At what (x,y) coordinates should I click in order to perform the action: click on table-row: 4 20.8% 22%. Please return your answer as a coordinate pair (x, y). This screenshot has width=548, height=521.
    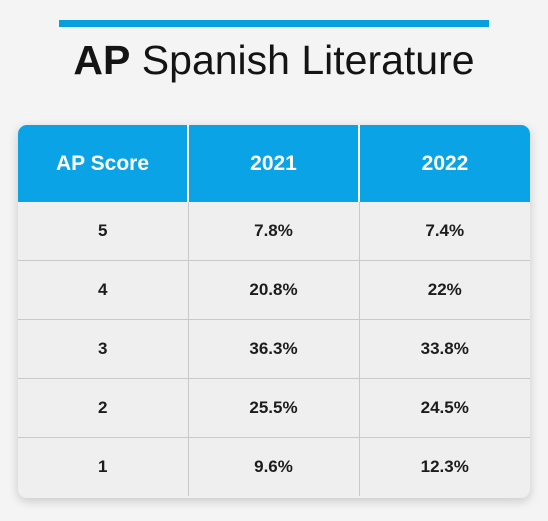
    Looking at the image, I should click on (274, 290).